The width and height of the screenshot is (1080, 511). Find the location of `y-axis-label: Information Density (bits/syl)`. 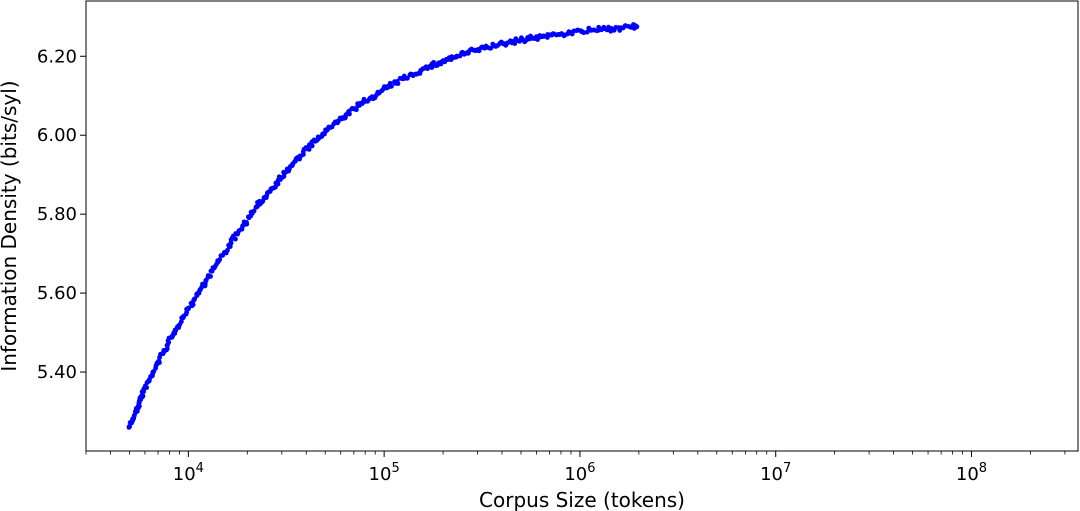

y-axis-label: Information Density (bits/syl) is located at coordinates (10, 225).